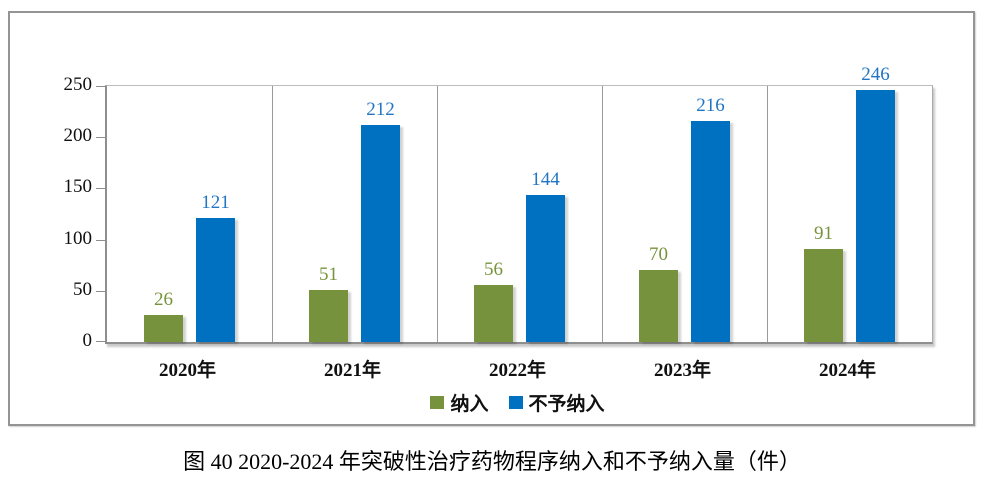  Describe the element at coordinates (78, 136) in the screenshot. I see `y-tick-label: 200` at that location.